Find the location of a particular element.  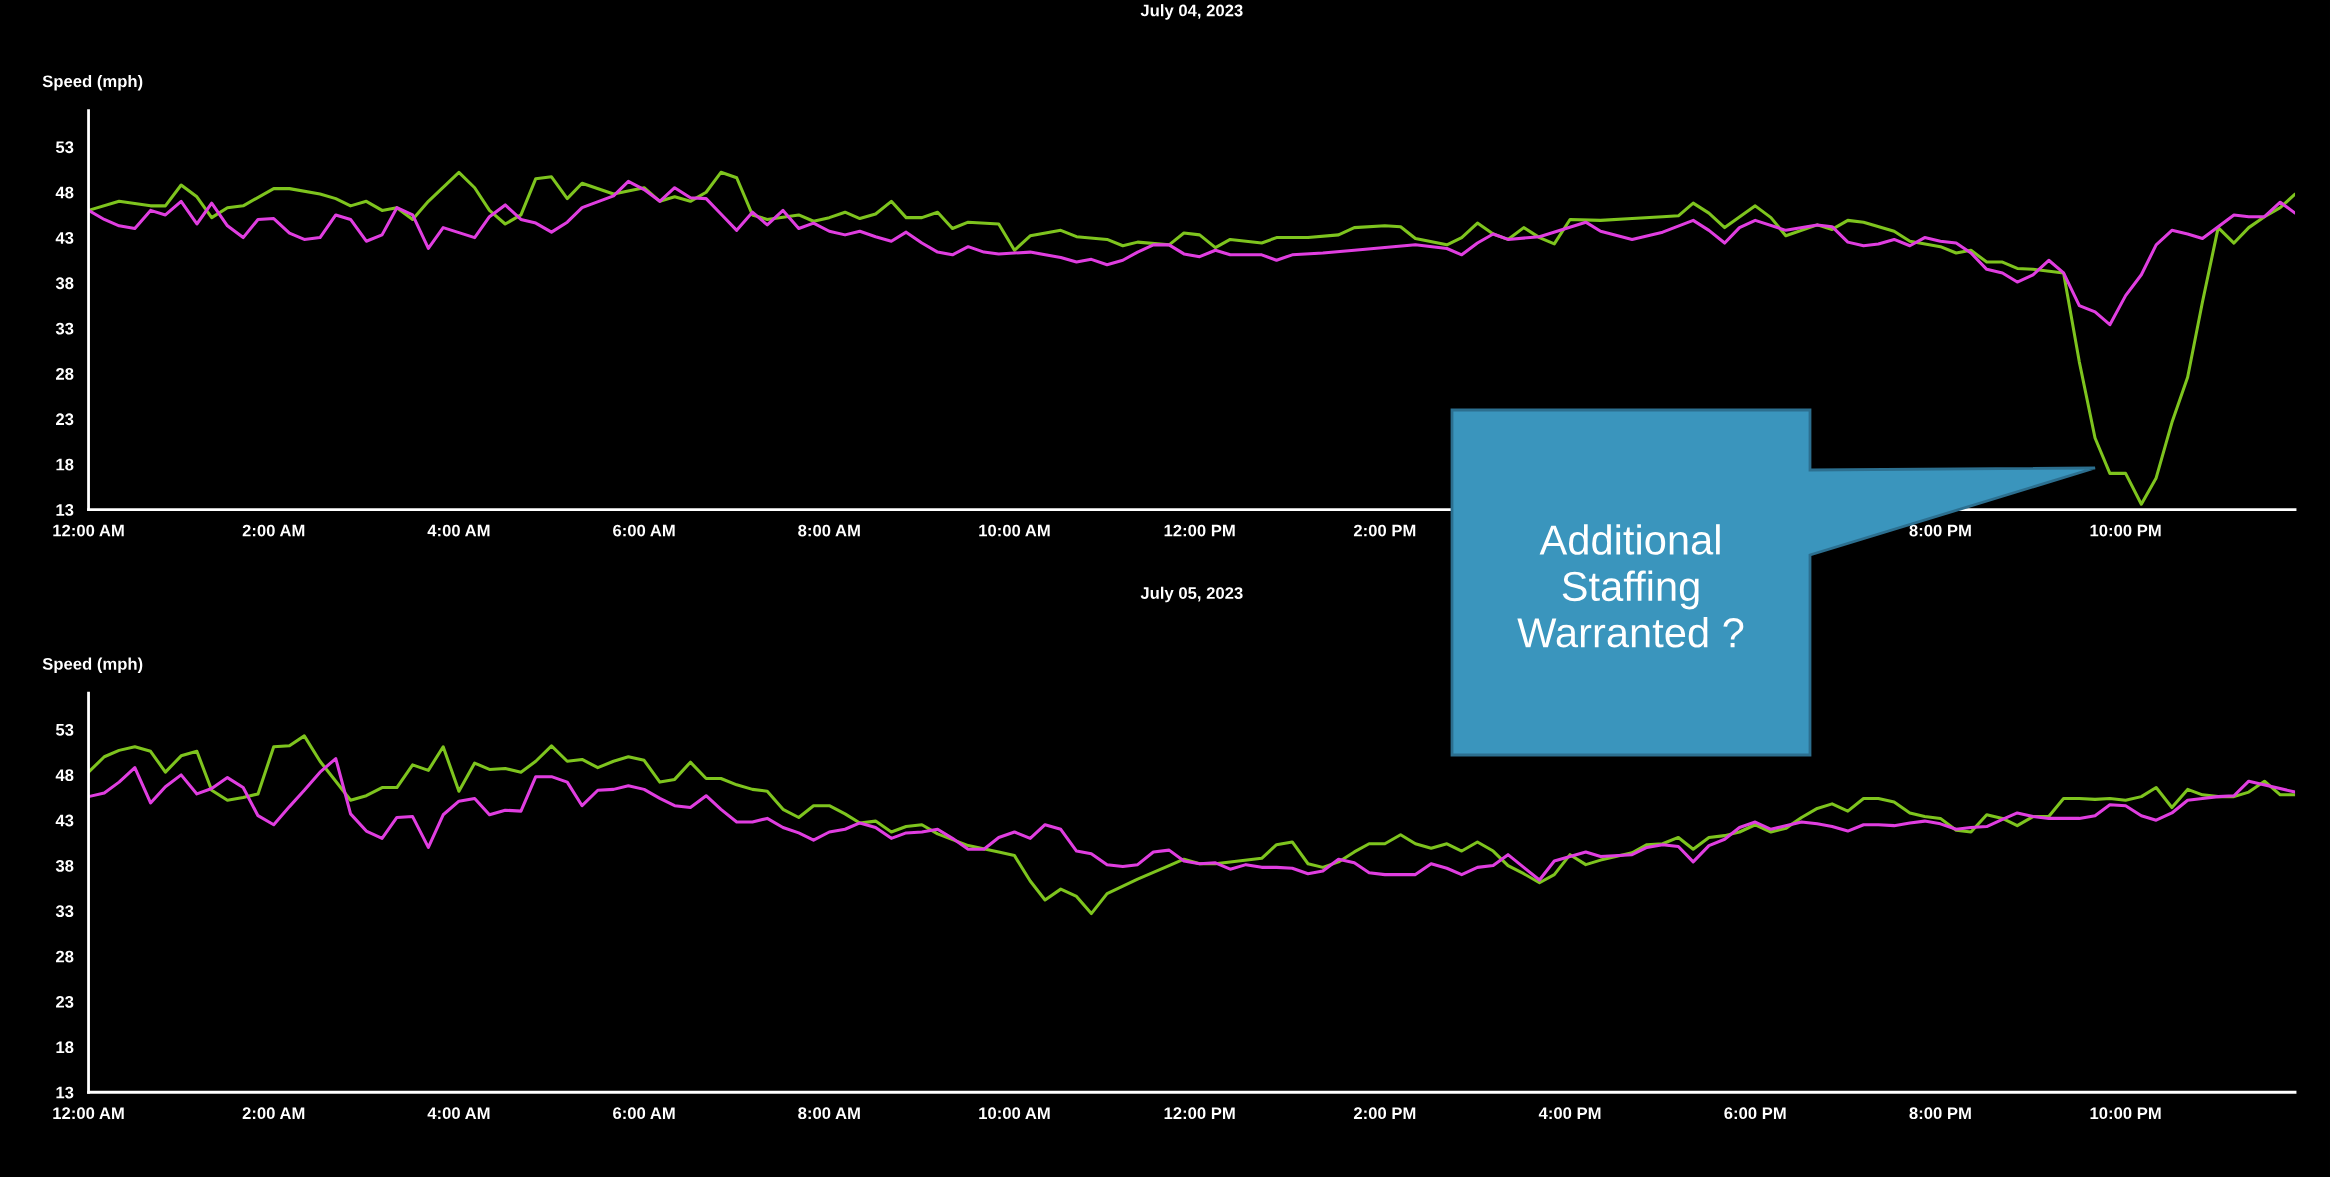

chart-title: July 04, 2023 is located at coordinates (1191, 12).